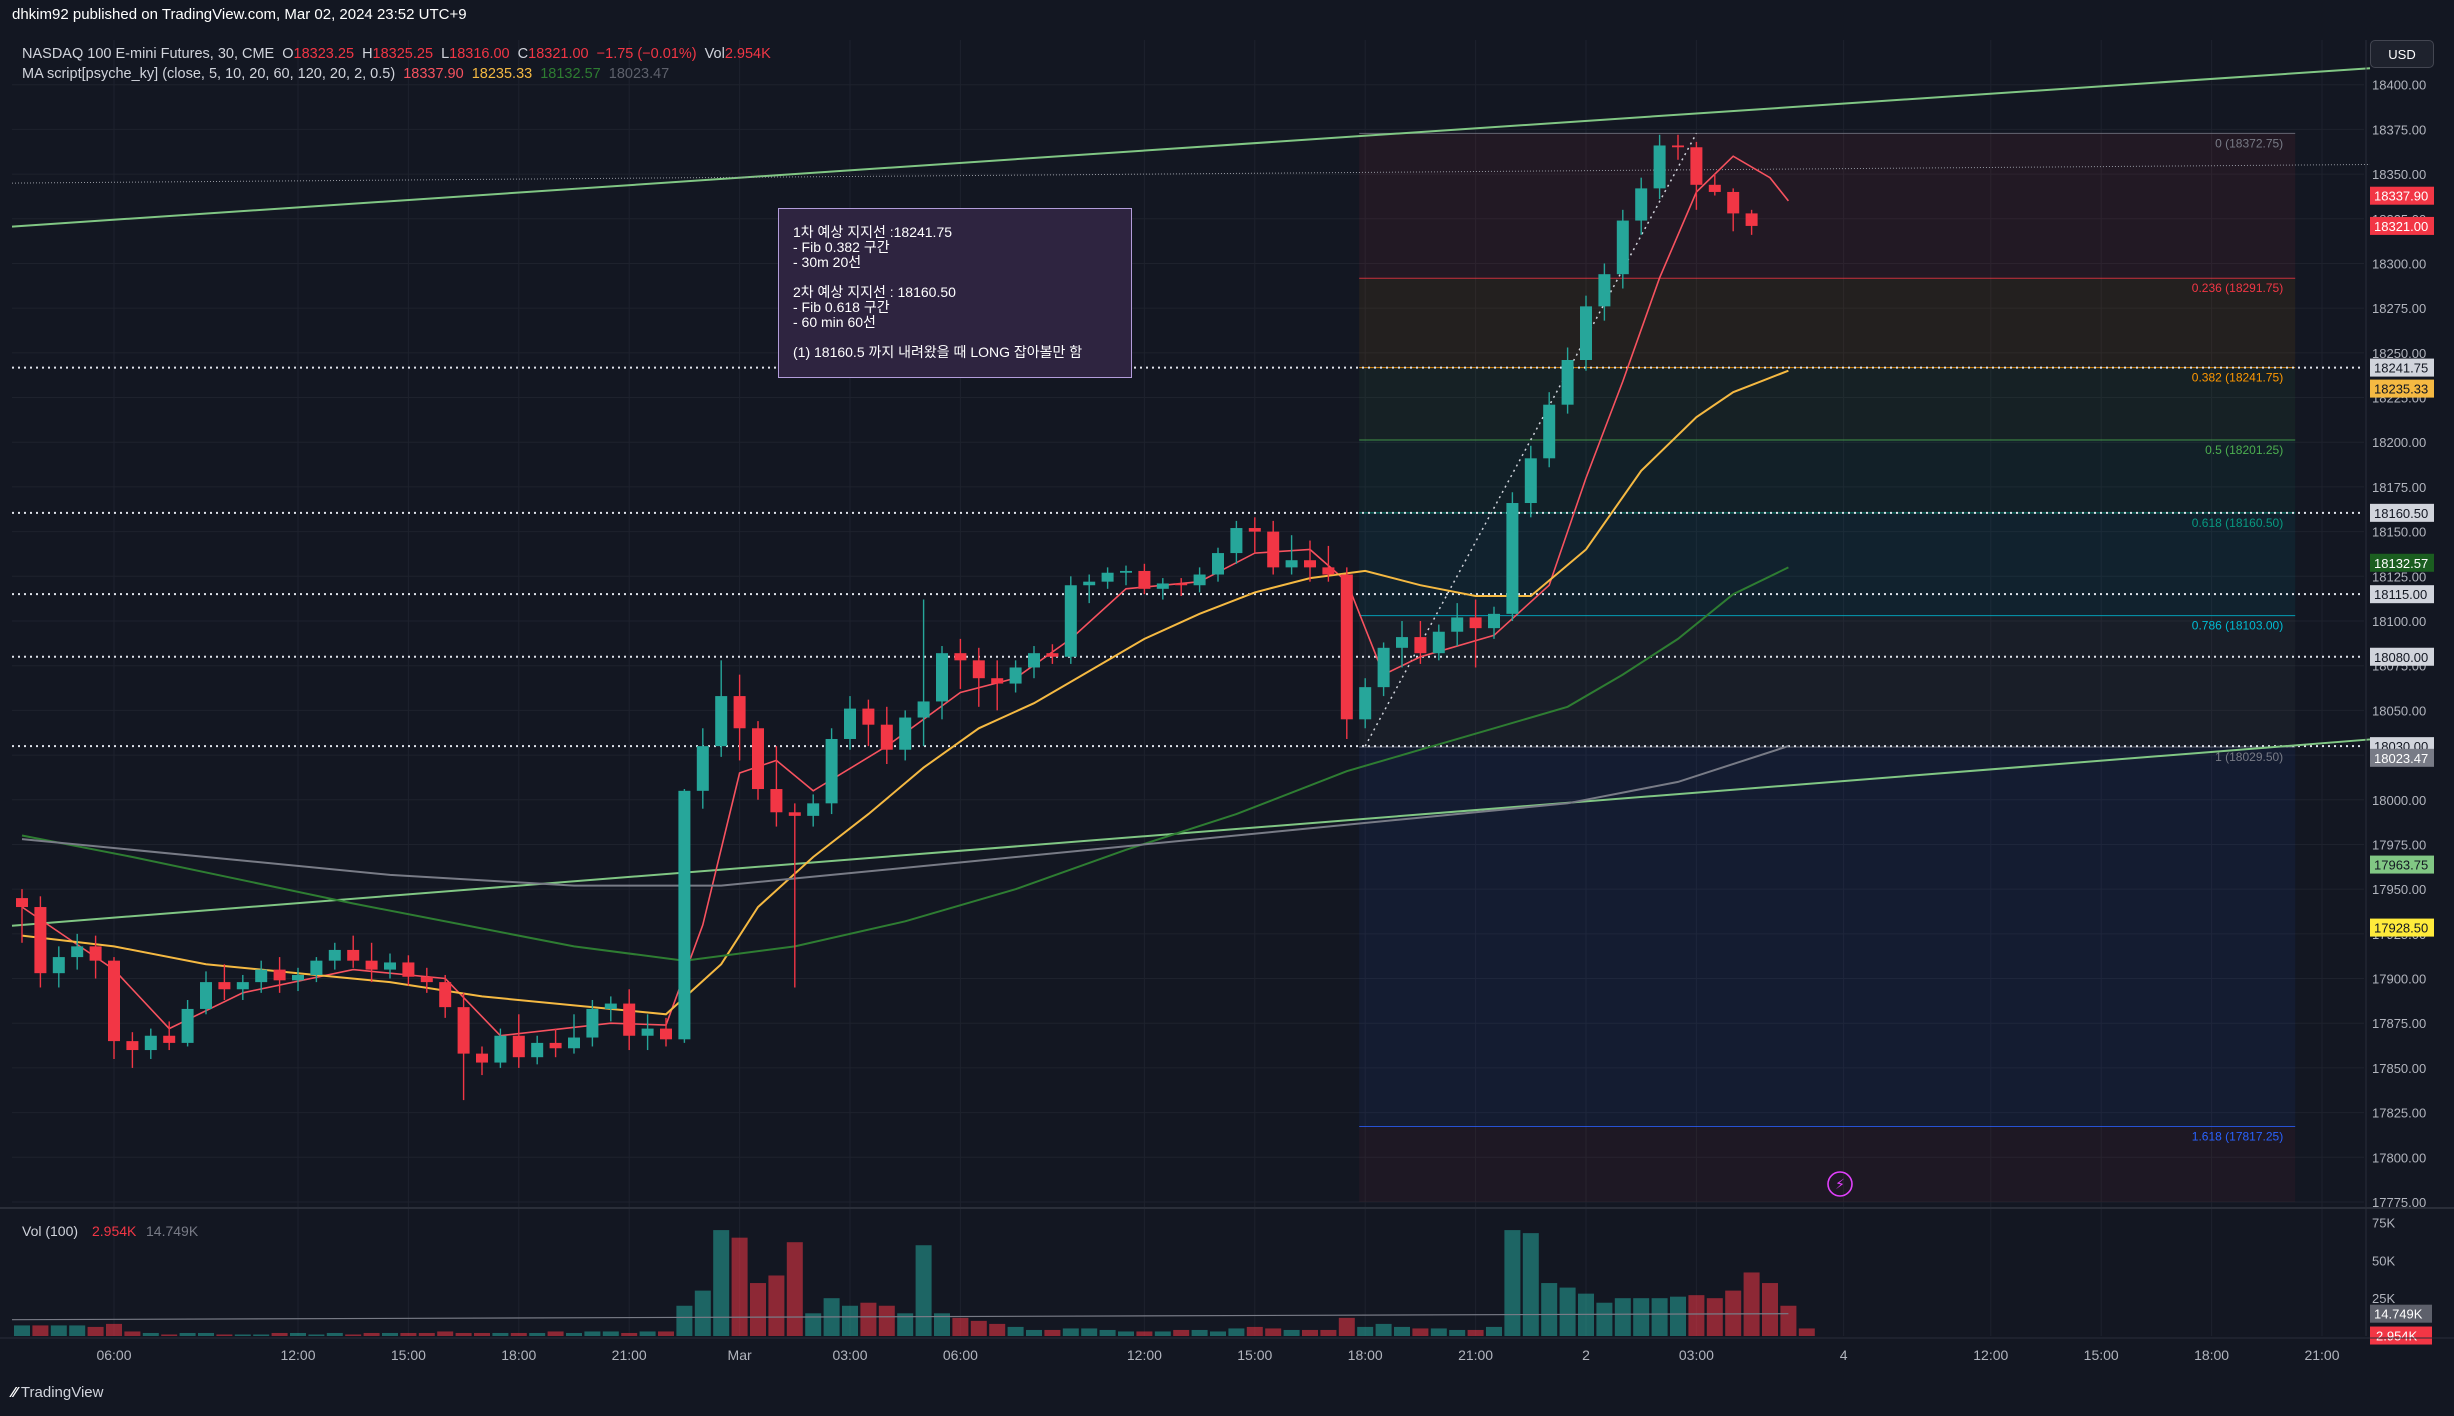 This screenshot has height=1416, width=2454. Describe the element at coordinates (2383, 1298) in the screenshot. I see `volume-axis-tick: 25K` at that location.